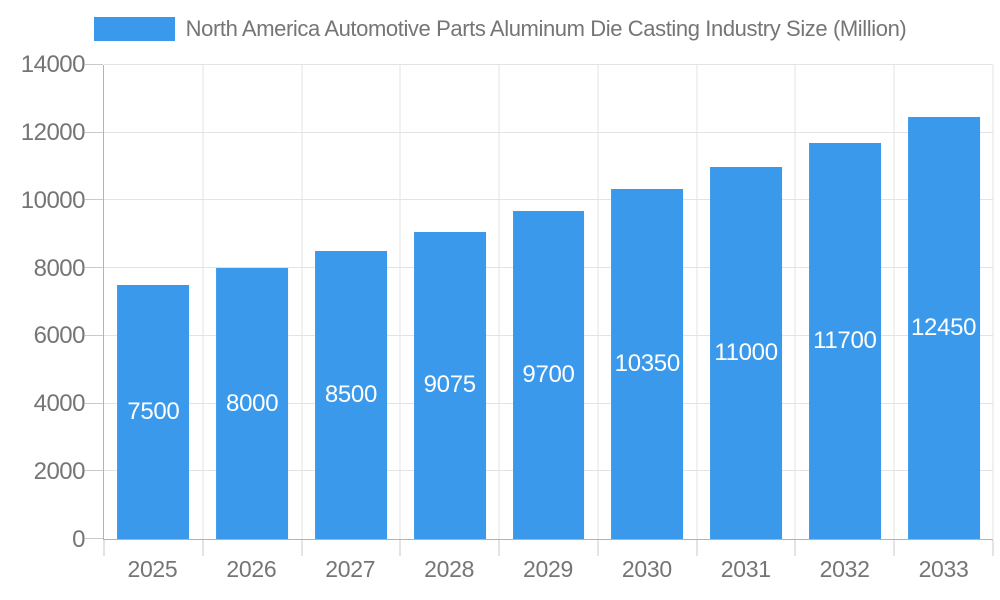 The height and width of the screenshot is (600, 1000). Describe the element at coordinates (59, 268) in the screenshot. I see `y-tick-label: 8000` at that location.